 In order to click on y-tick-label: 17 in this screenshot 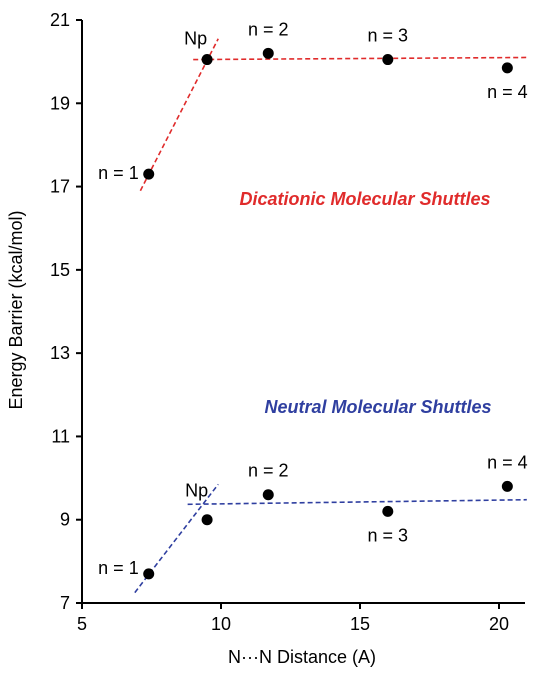, I will do `click(60, 187)`.